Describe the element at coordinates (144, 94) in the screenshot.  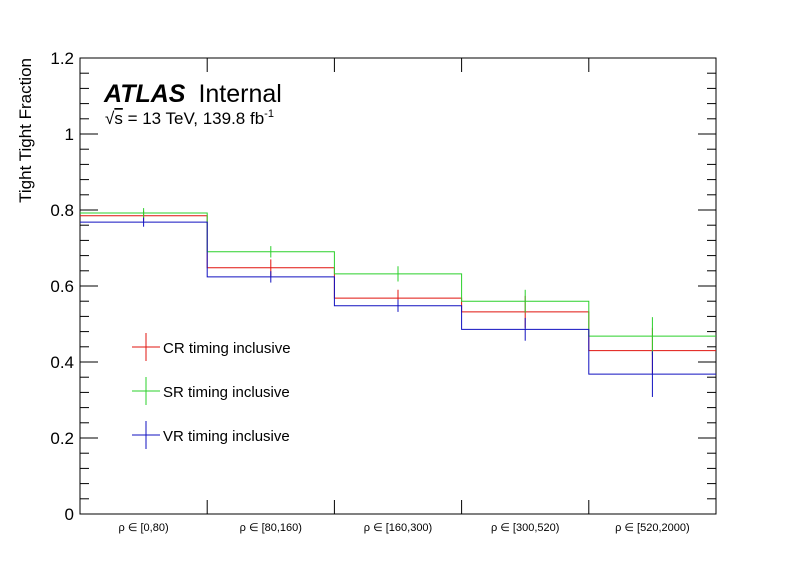
I see `atlas-bold: ATLAS` at that location.